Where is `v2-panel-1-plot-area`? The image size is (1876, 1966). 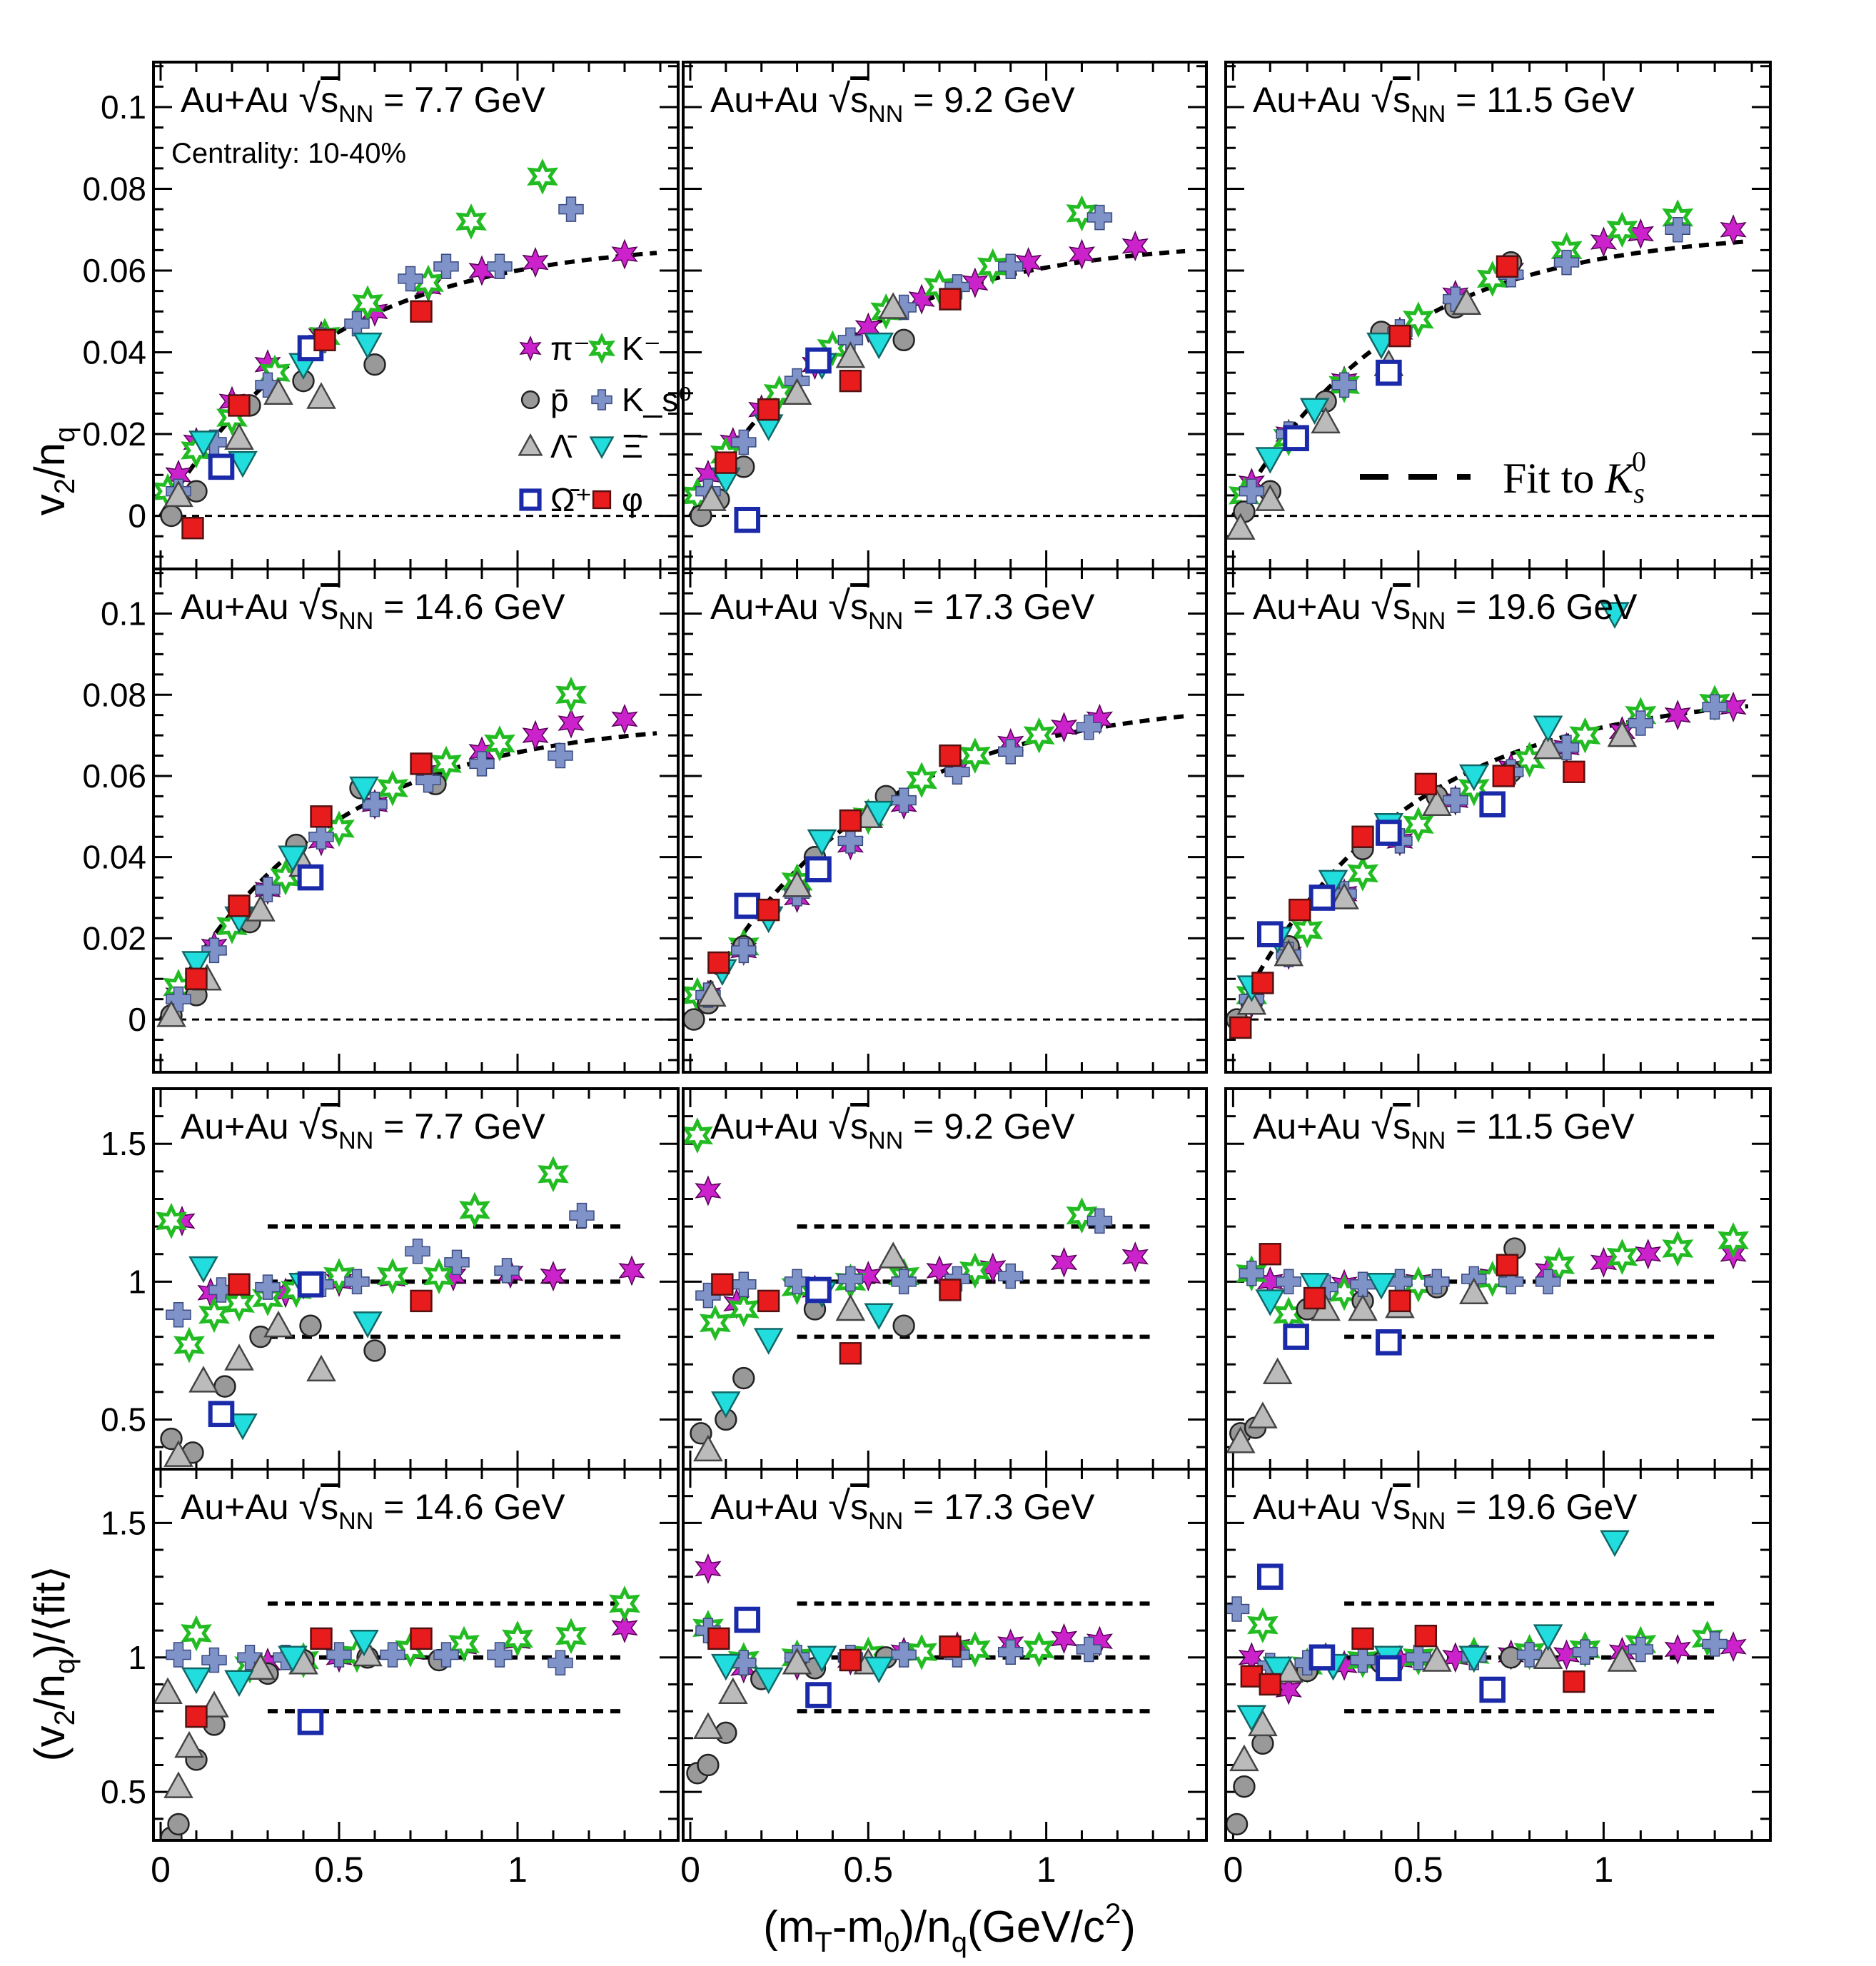 v2-panel-1-plot-area is located at coordinates (416, 349).